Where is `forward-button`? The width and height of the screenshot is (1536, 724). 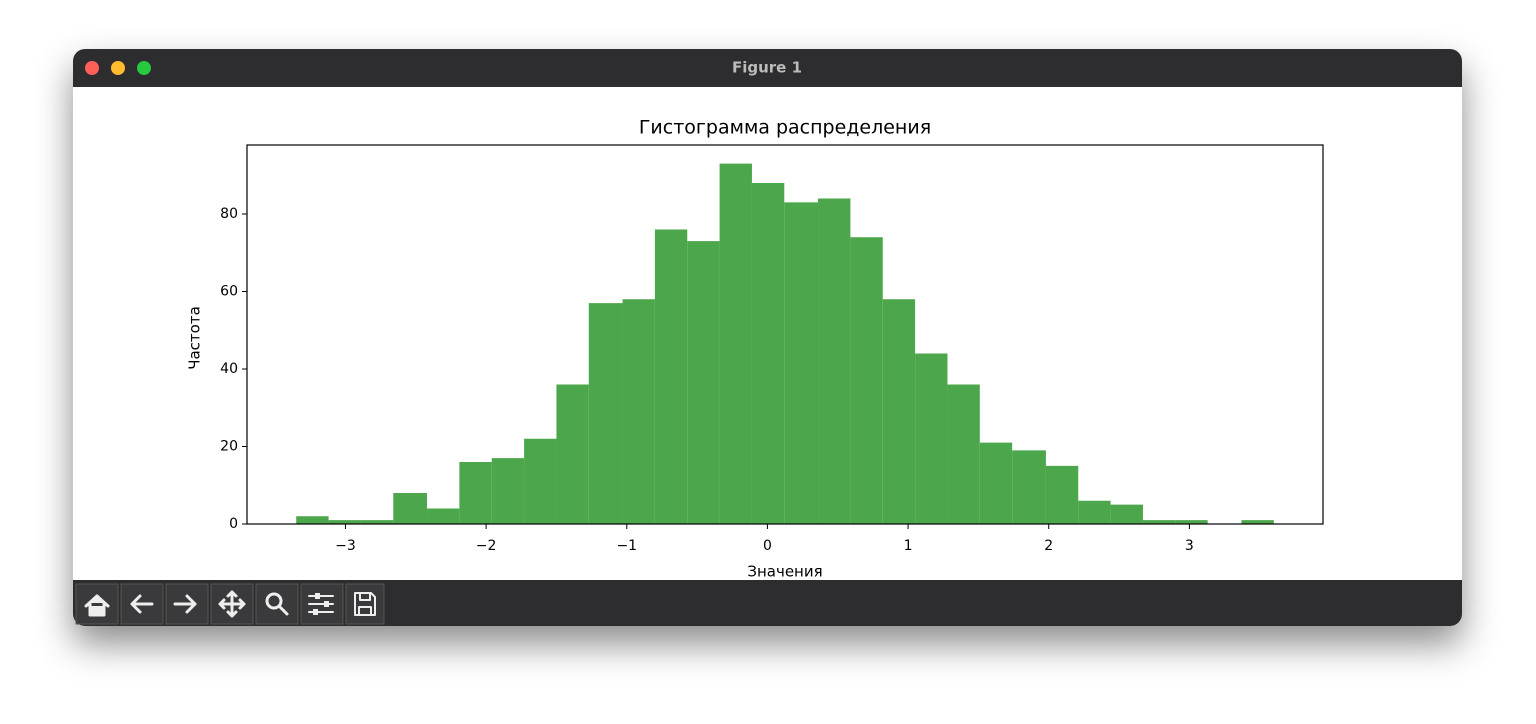 forward-button is located at coordinates (187, 604).